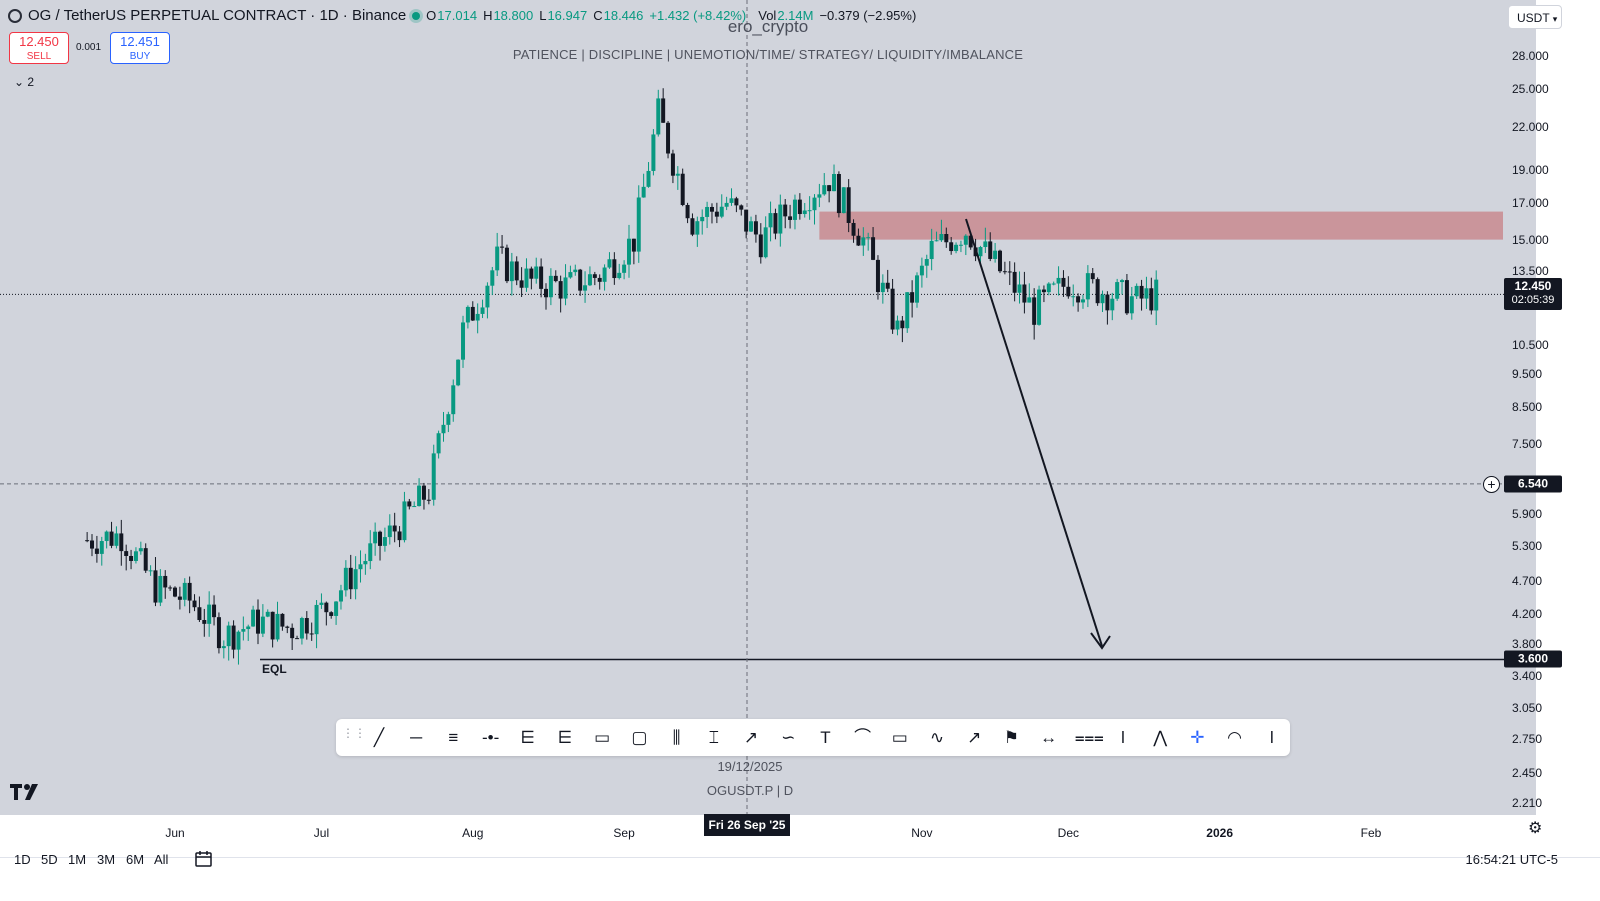 The height and width of the screenshot is (901, 1600). What do you see at coordinates (528, 737) in the screenshot?
I see `fib-retracement-icon: ⋿` at bounding box center [528, 737].